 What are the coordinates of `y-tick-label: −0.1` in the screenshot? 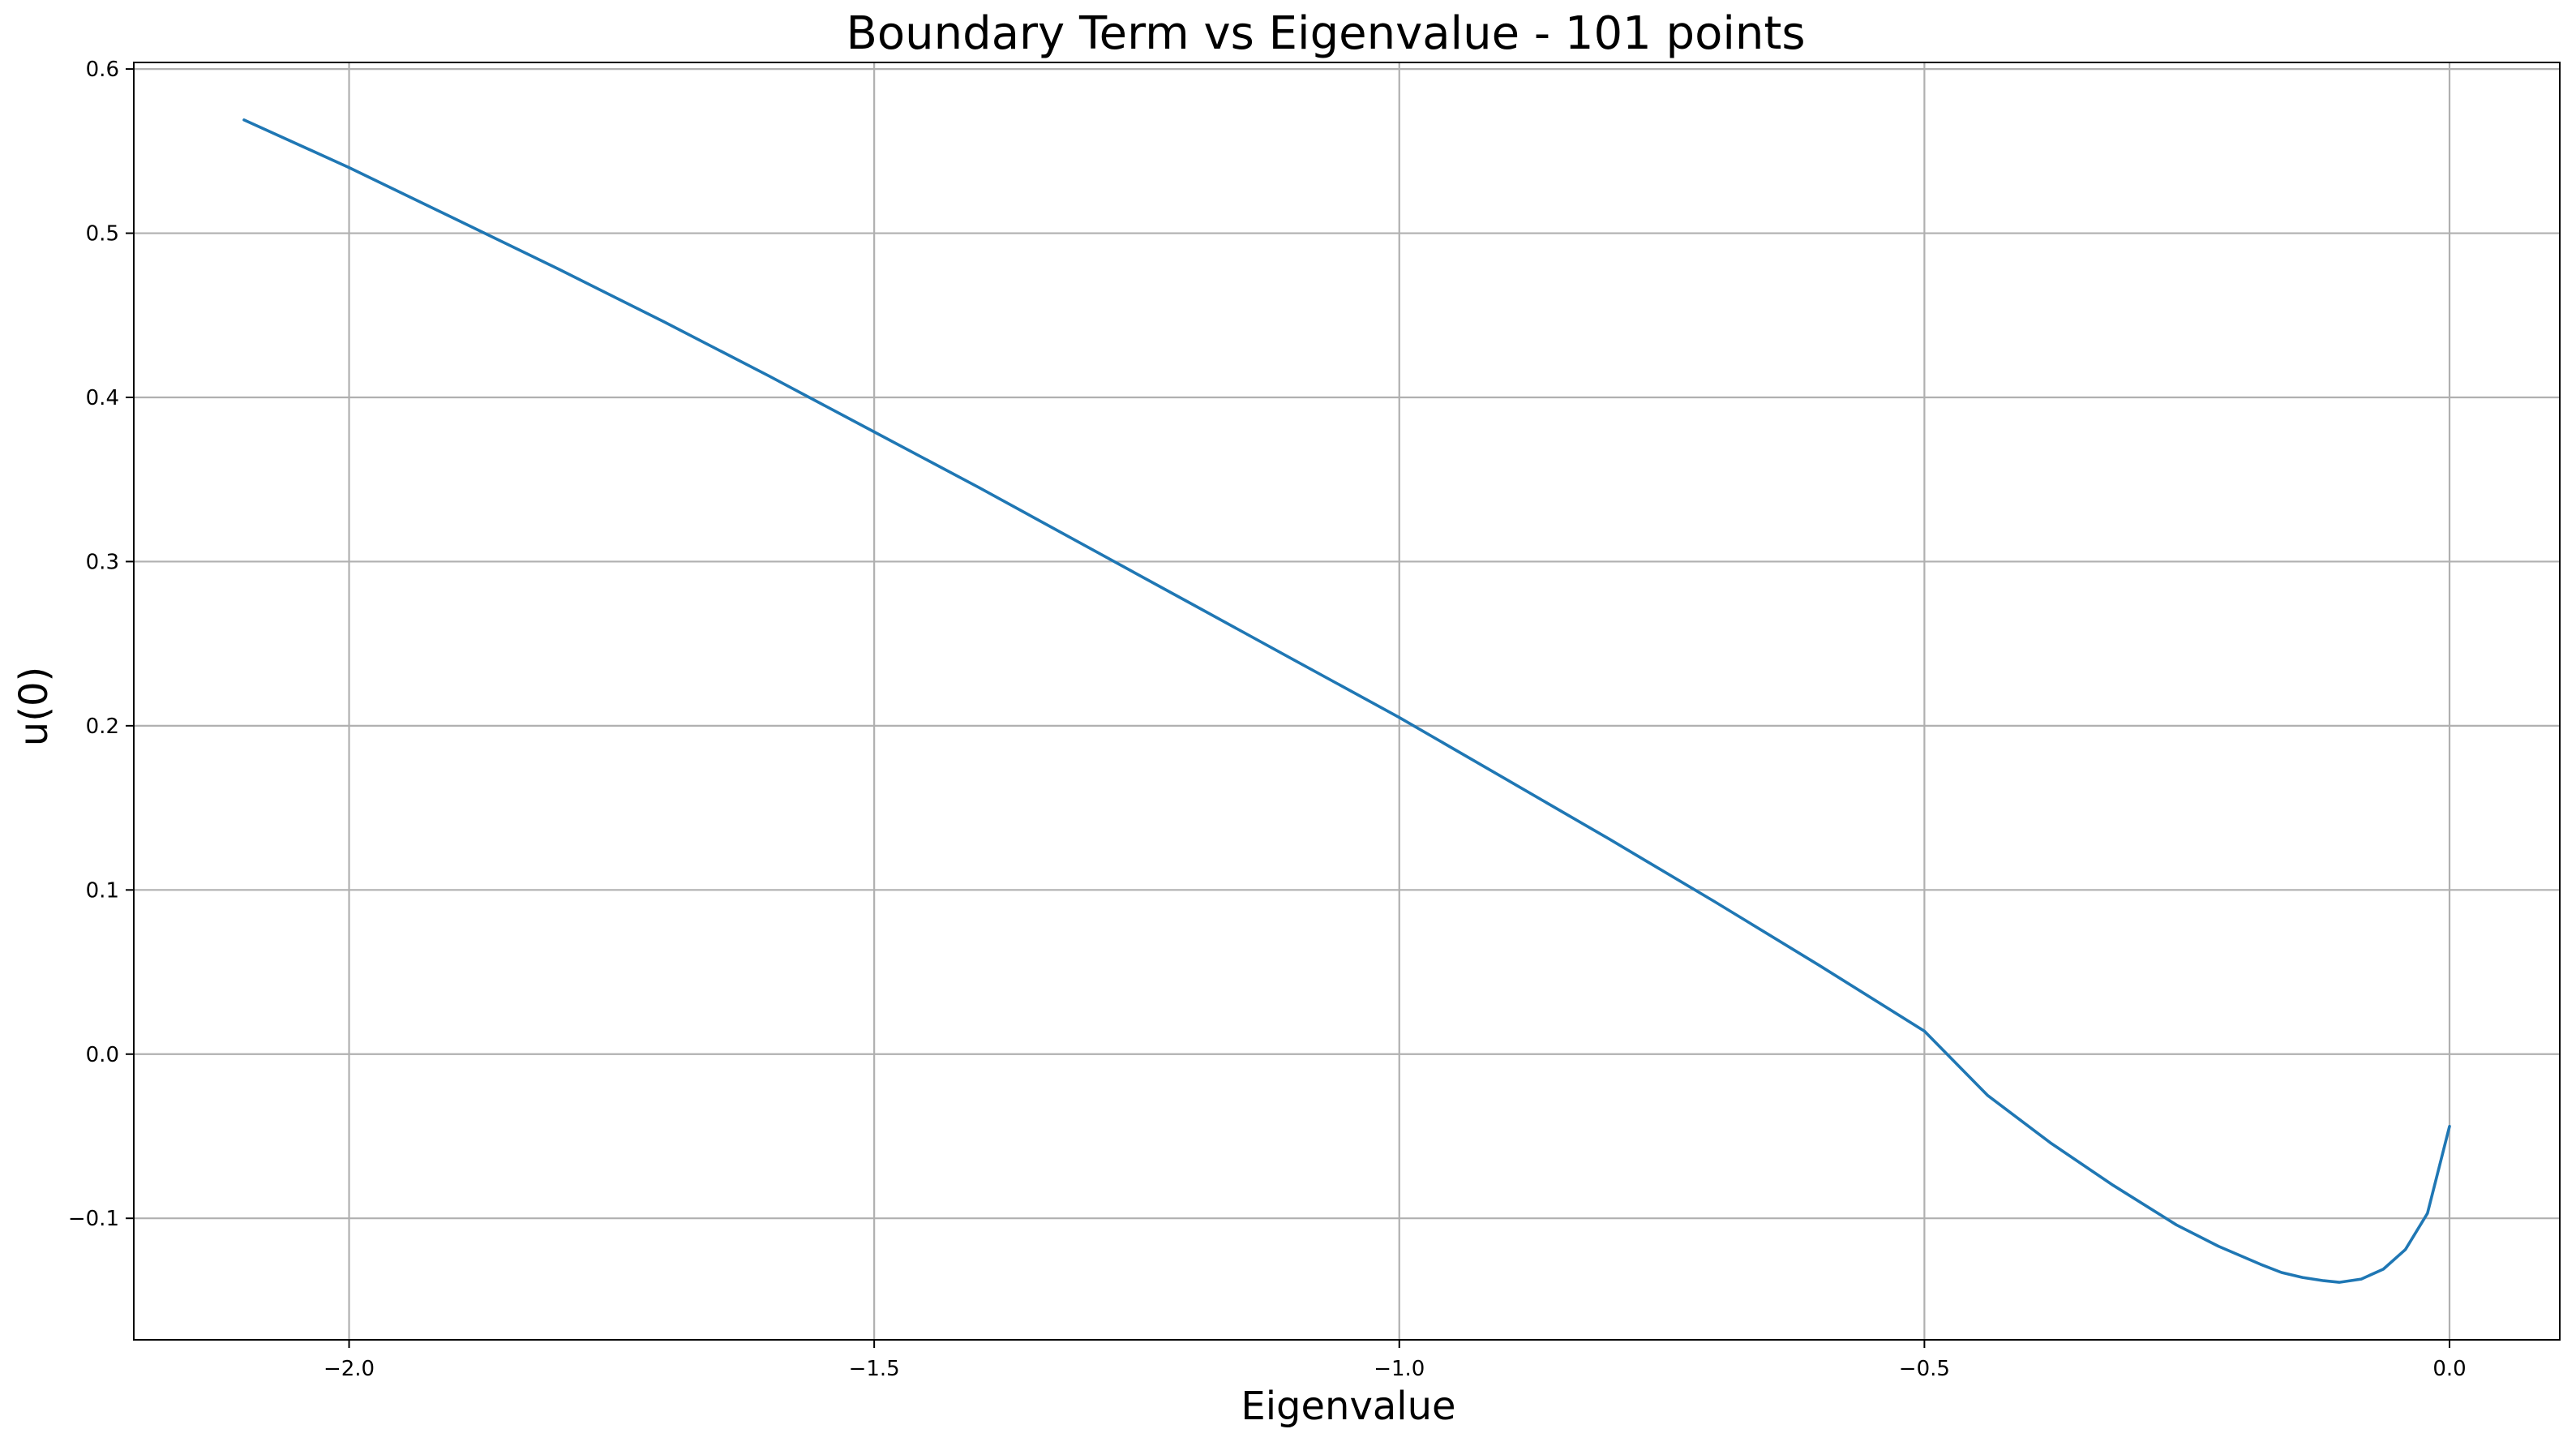 It's located at (93, 1219).